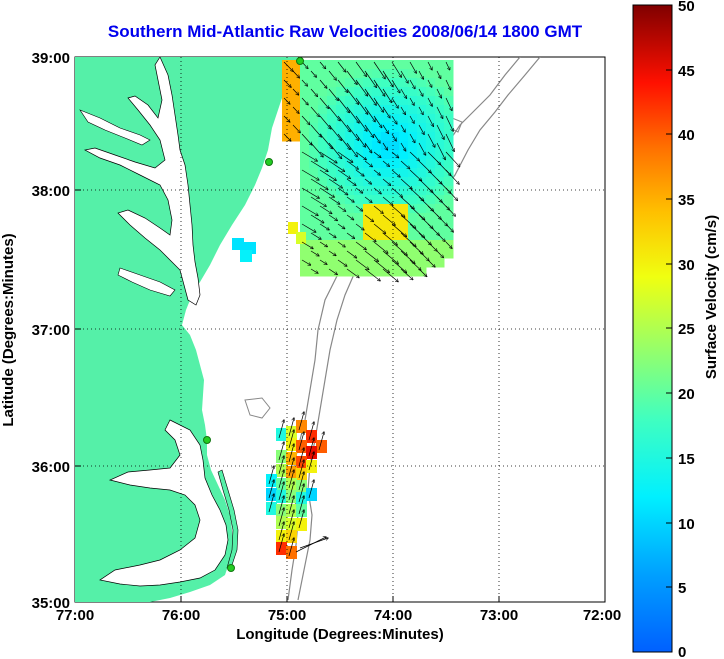 The image size is (724, 659). What do you see at coordinates (686, 71) in the screenshot?
I see `colorbar-tick-label: 45` at bounding box center [686, 71].